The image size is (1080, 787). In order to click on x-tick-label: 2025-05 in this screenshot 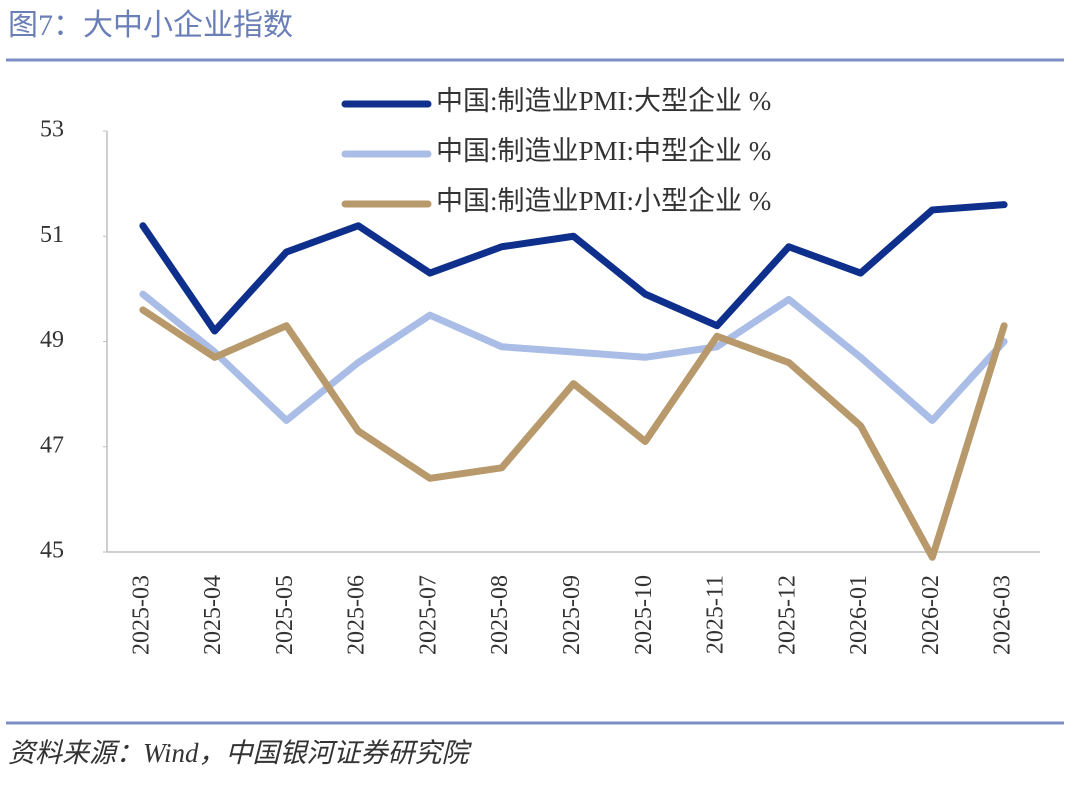, I will do `click(285, 615)`.